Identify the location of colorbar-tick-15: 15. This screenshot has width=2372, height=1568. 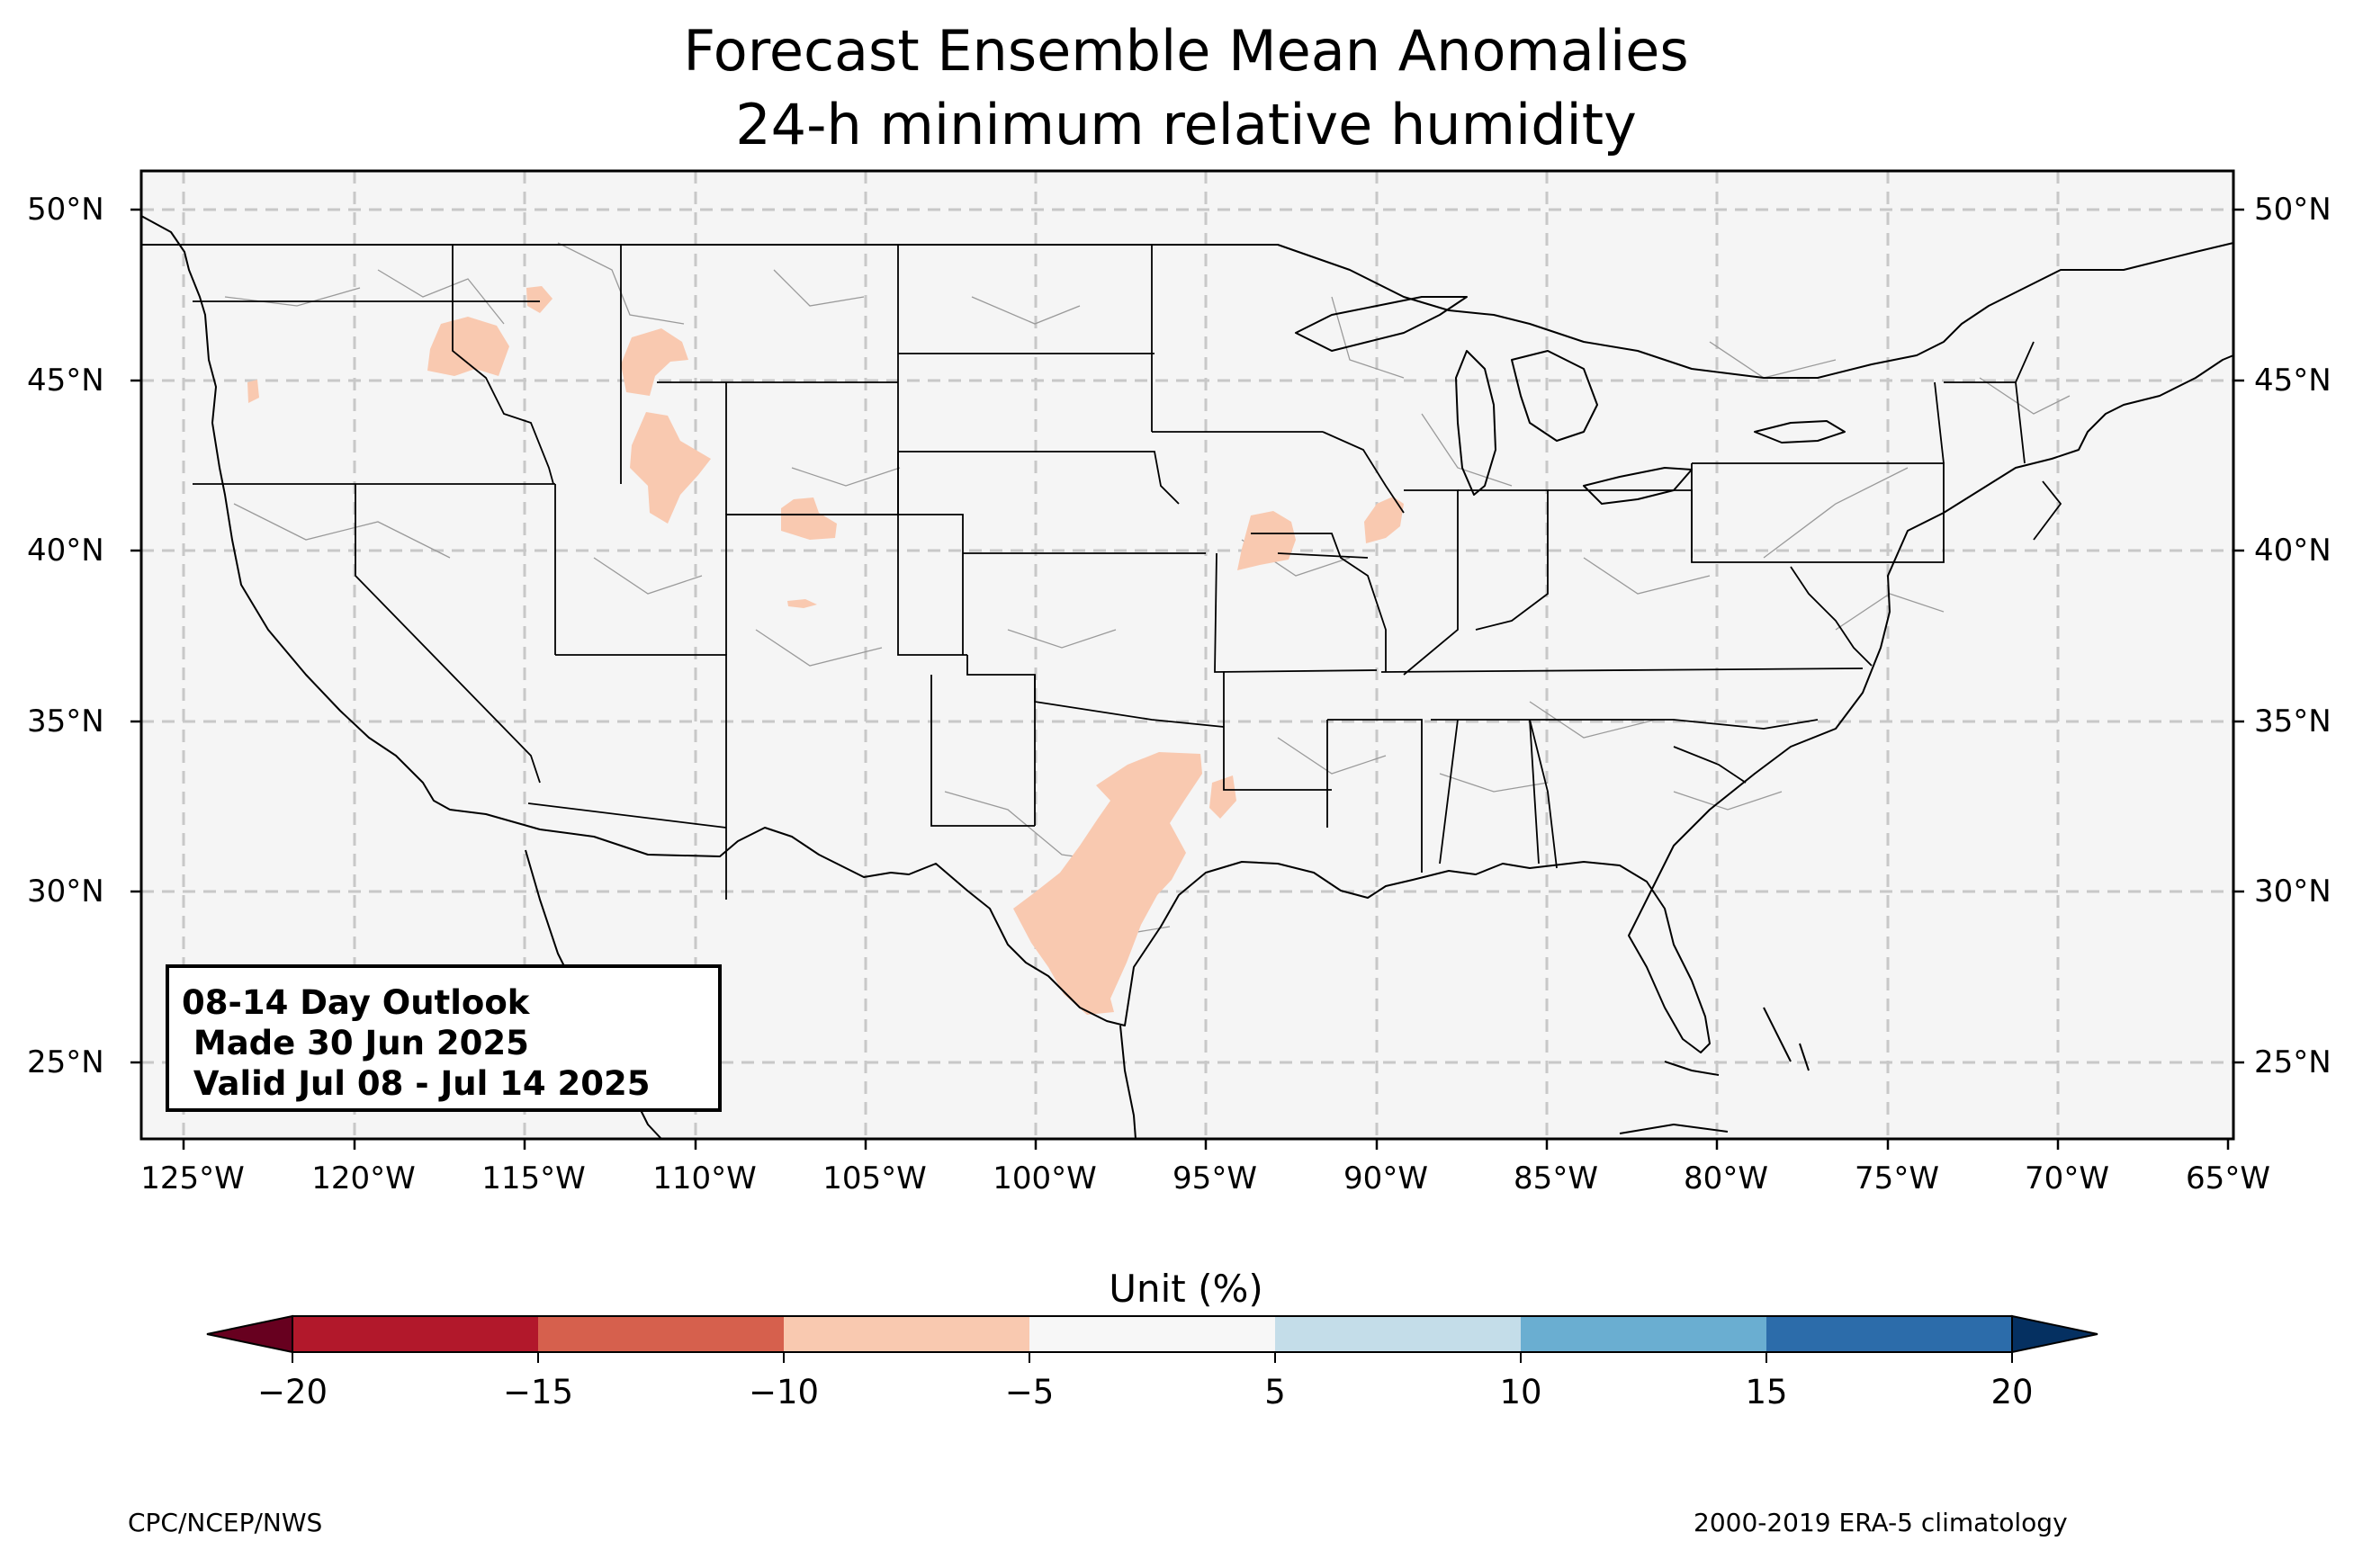
(1766, 1392).